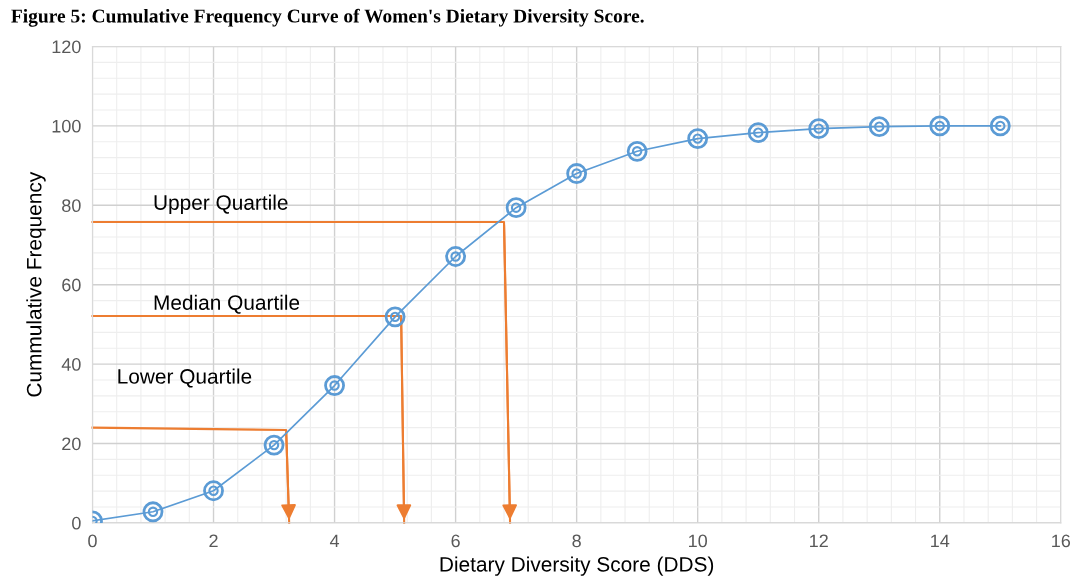 The image size is (1088, 581). What do you see at coordinates (455, 541) in the screenshot?
I see `x-tick-label: 6` at bounding box center [455, 541].